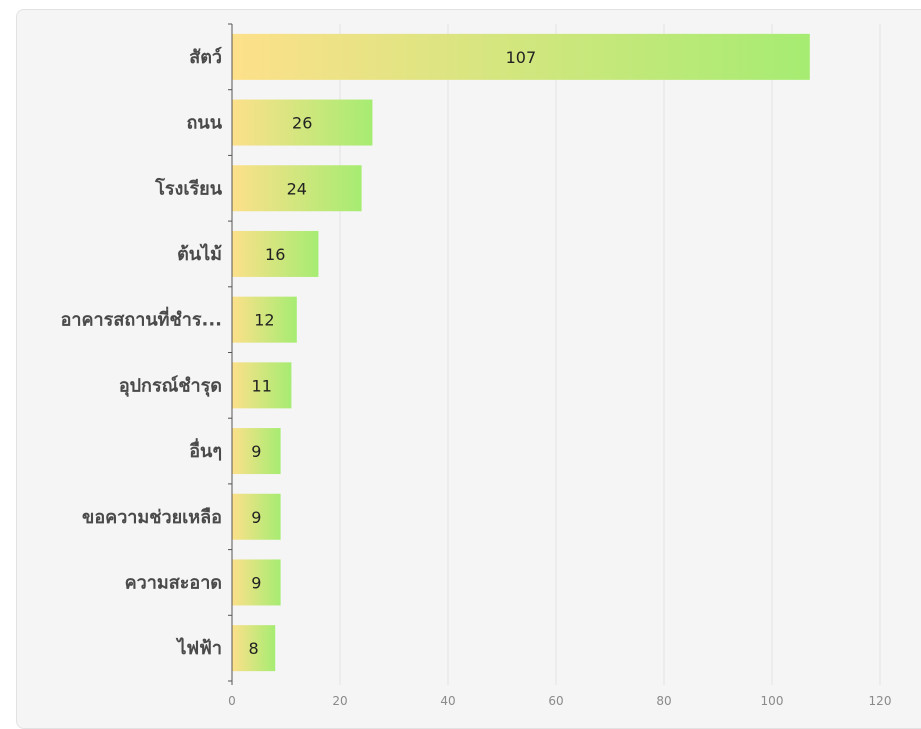 The height and width of the screenshot is (729, 921). Describe the element at coordinates (170, 385) in the screenshot. I see `category-label: อุปกรณ์ชำรุด` at that location.